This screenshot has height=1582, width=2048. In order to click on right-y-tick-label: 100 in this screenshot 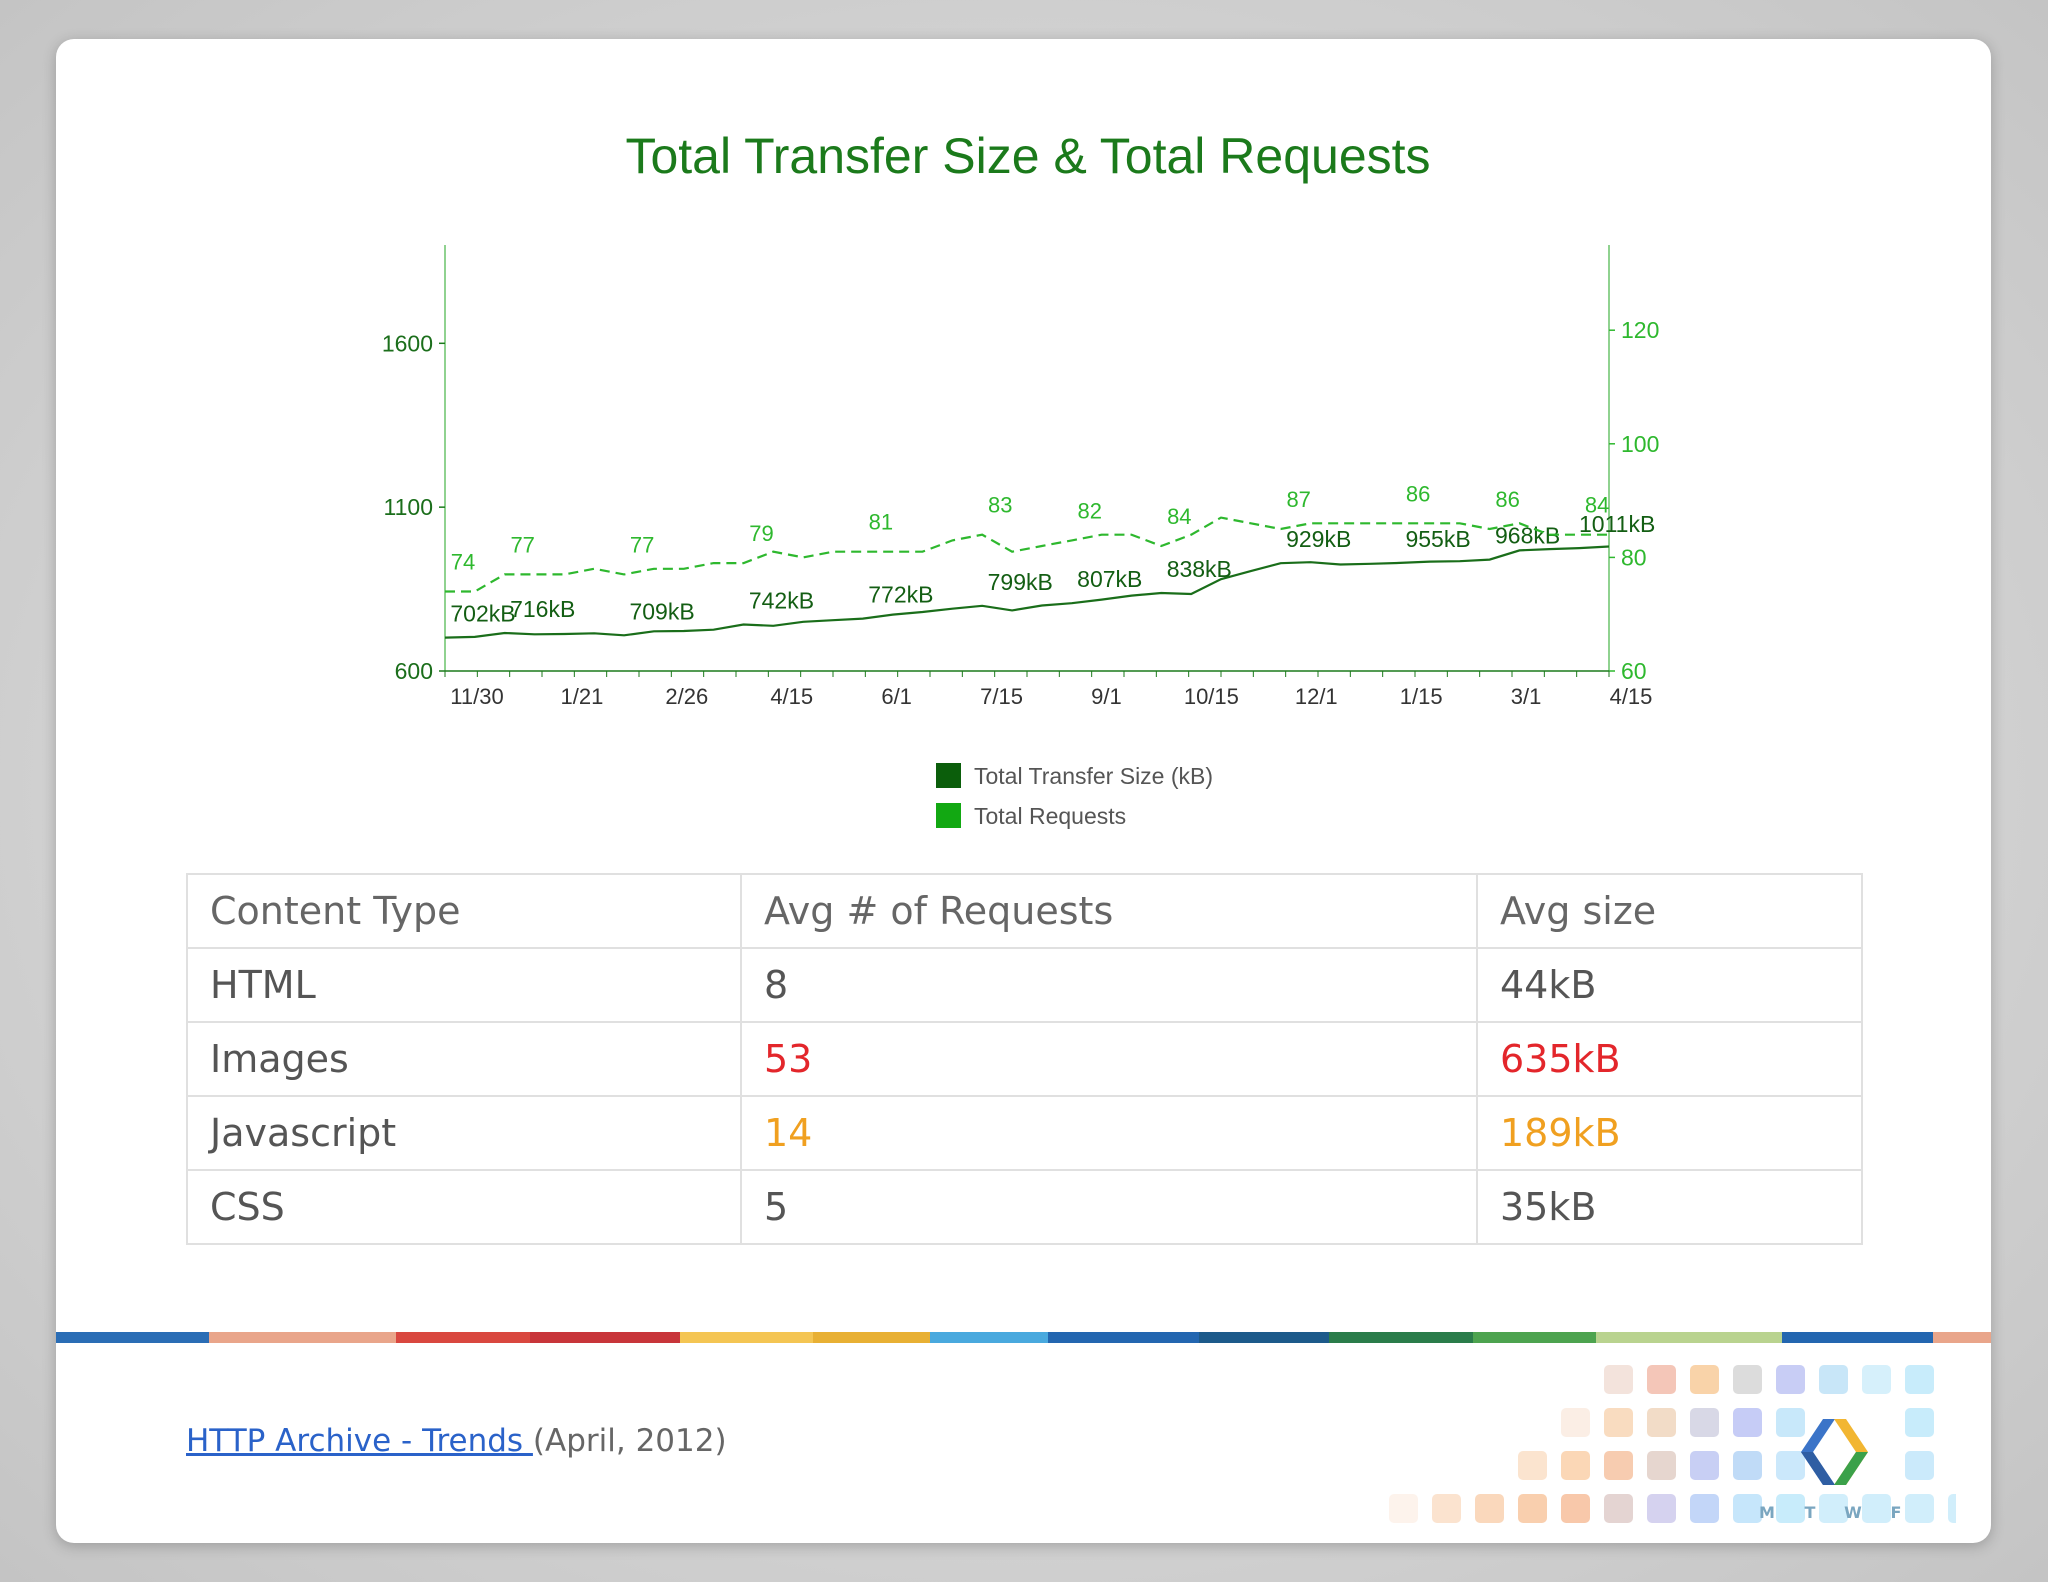, I will do `click(1640, 444)`.